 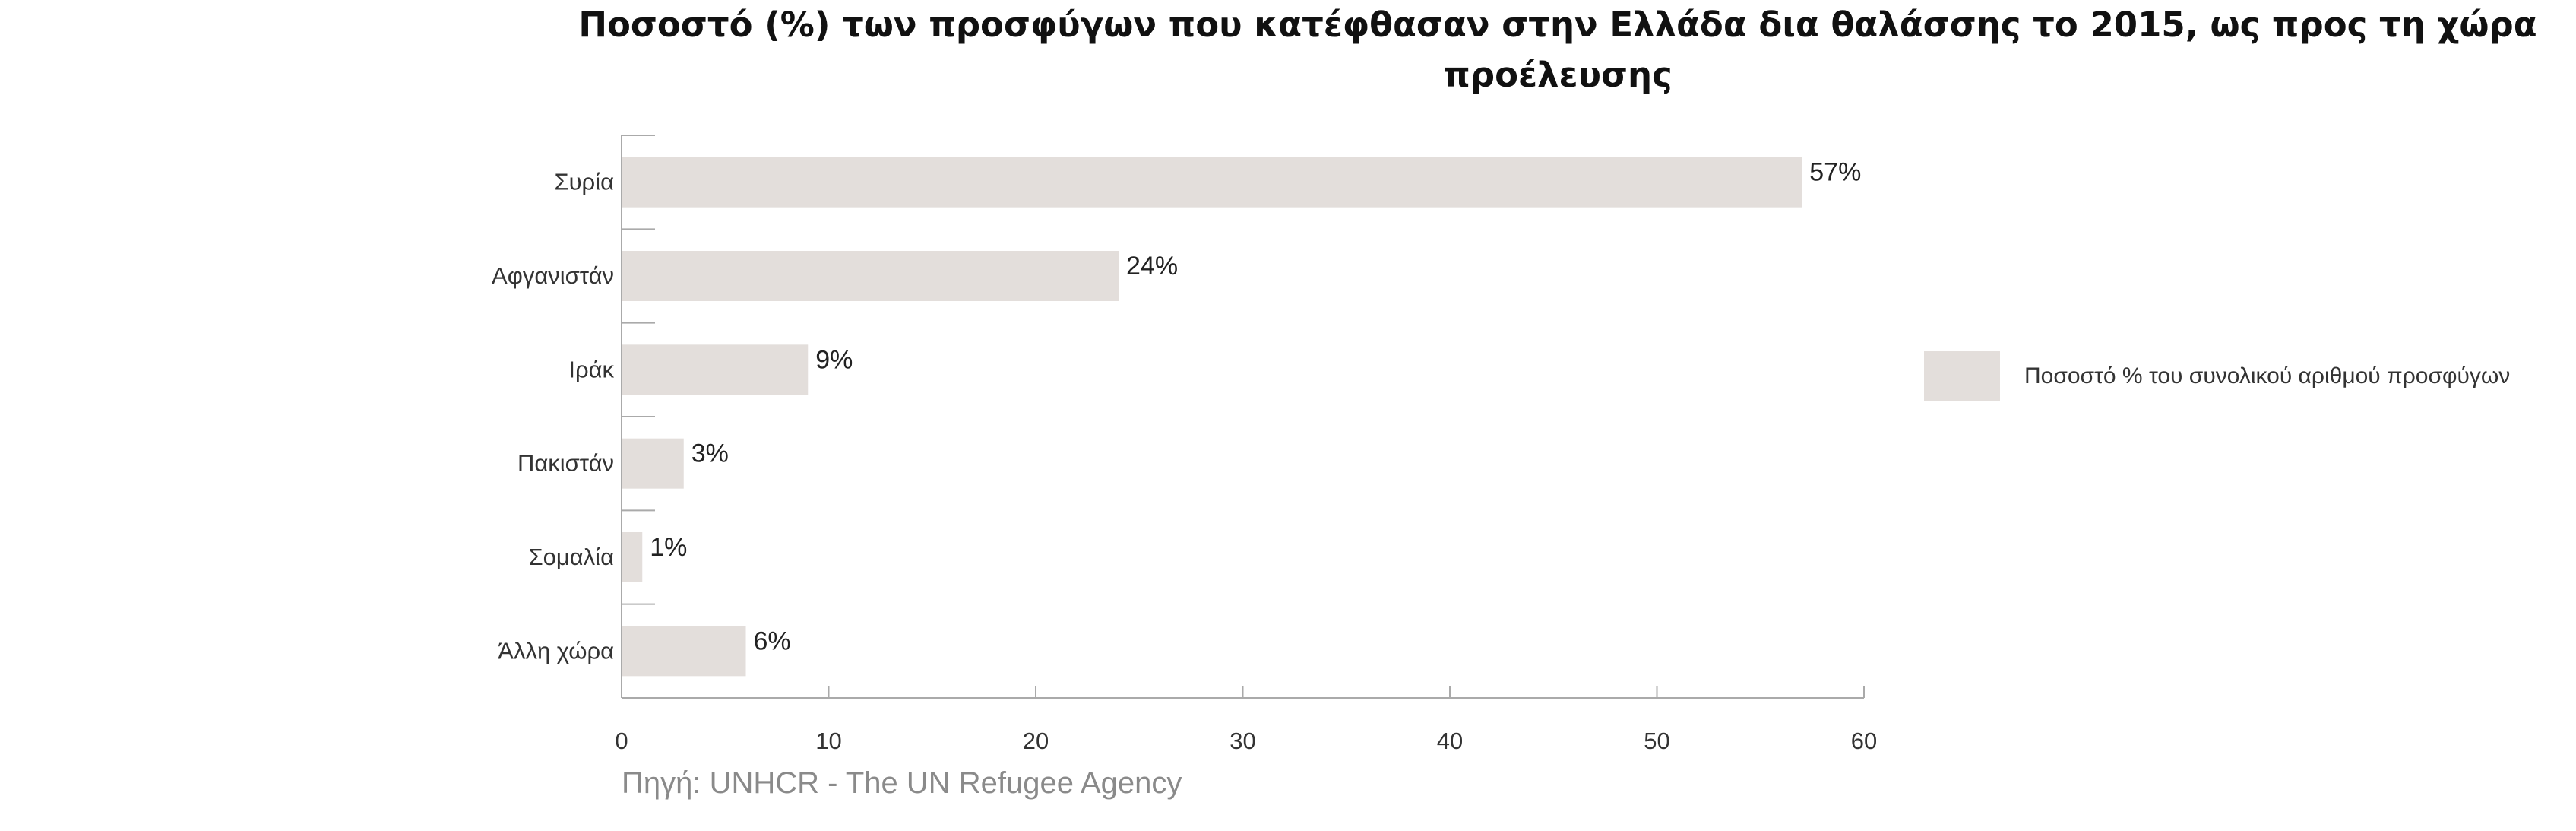 What do you see at coordinates (1242, 741) in the screenshot?
I see `x-tick-label: 30` at bounding box center [1242, 741].